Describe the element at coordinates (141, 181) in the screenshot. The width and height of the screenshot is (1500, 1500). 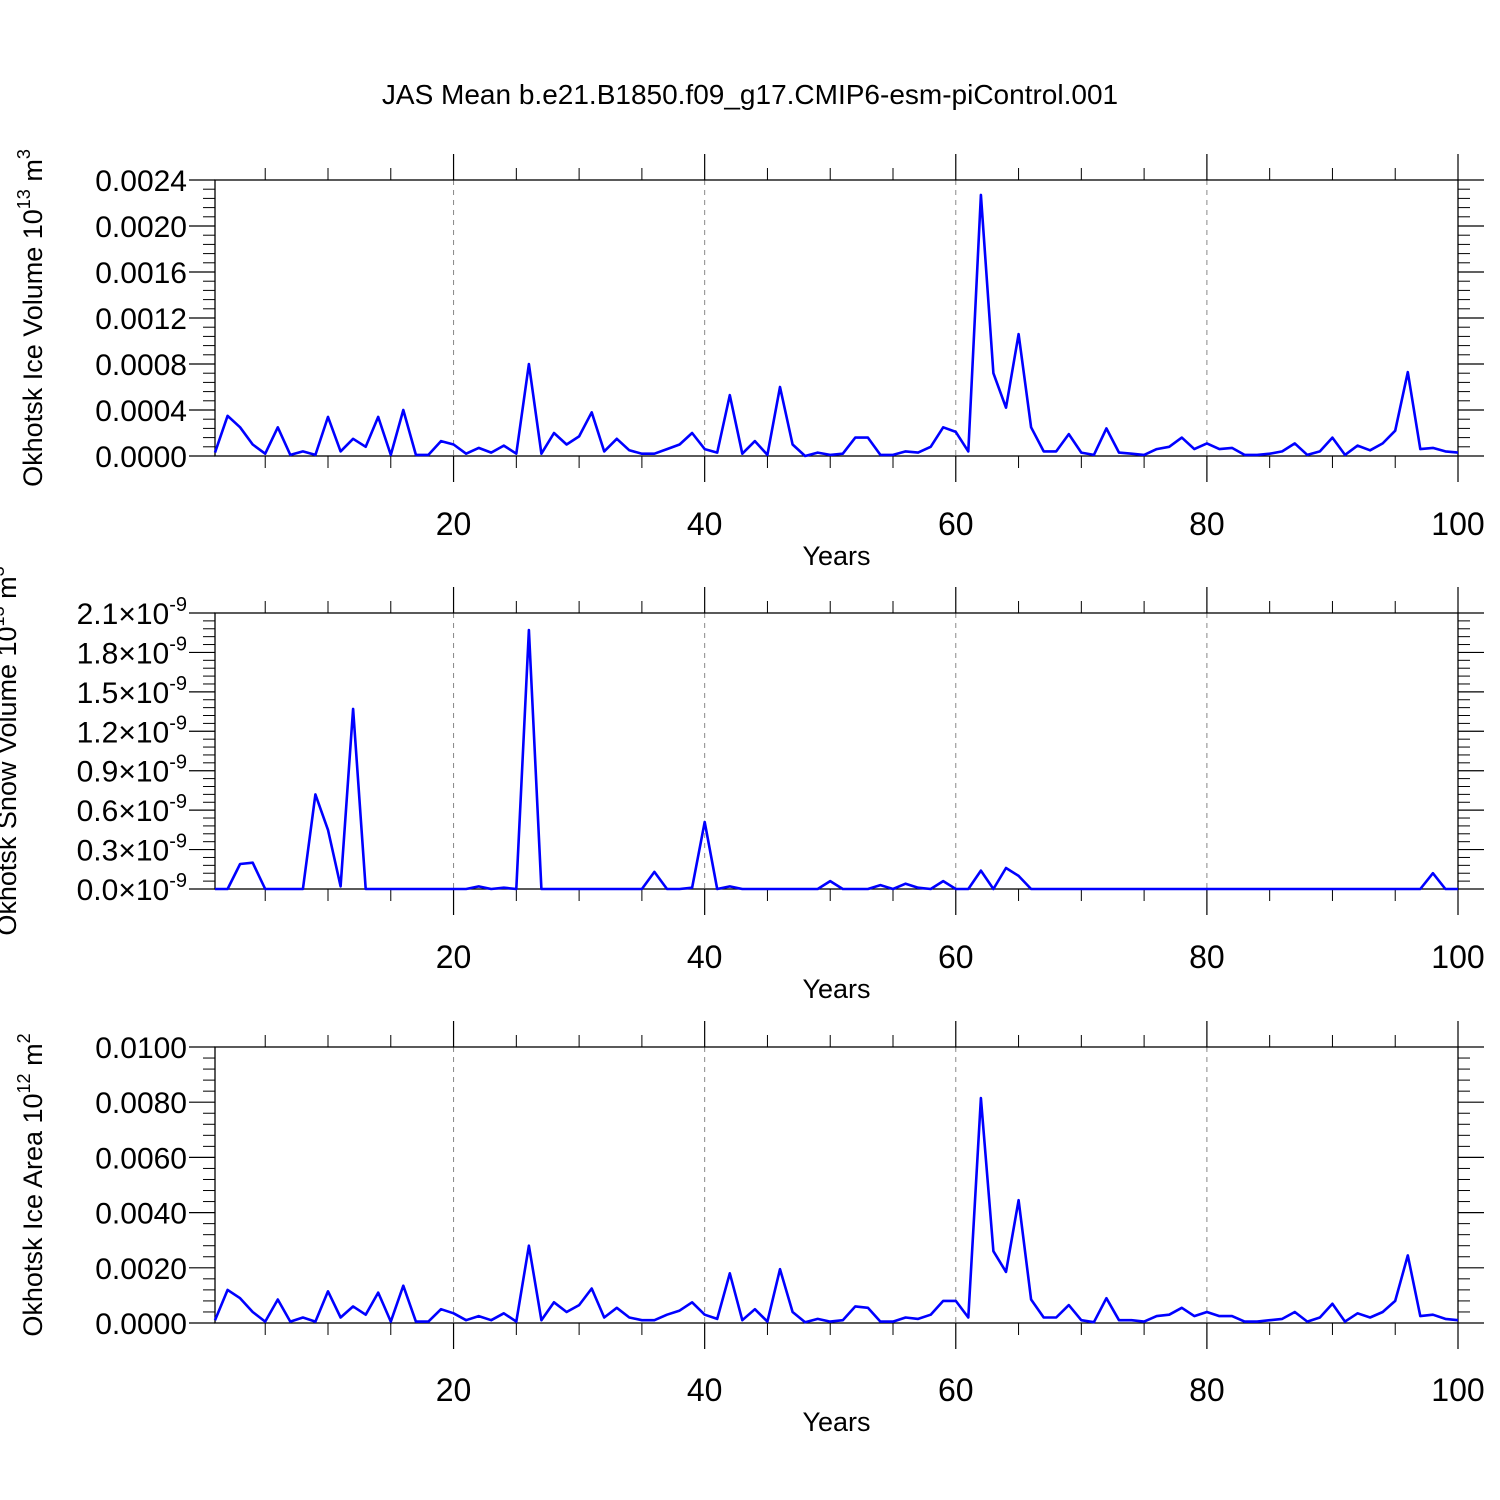
I see `y-tick-label: 0.0024` at that location.